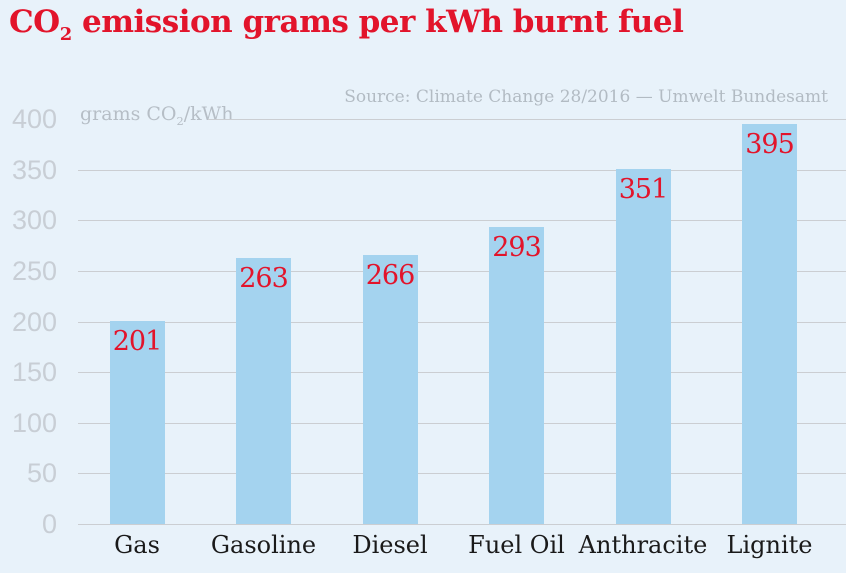  What do you see at coordinates (643, 545) in the screenshot?
I see `x-category-label-anthracite: Anthracite` at bounding box center [643, 545].